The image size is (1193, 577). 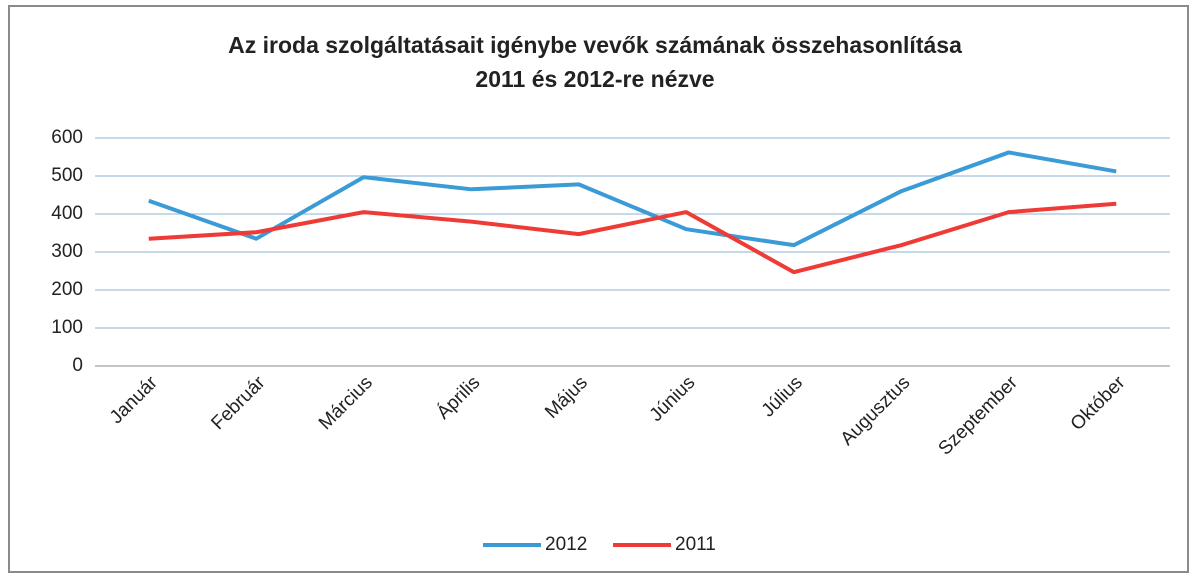 I want to click on x-tick-label: Január, so click(x=134, y=400).